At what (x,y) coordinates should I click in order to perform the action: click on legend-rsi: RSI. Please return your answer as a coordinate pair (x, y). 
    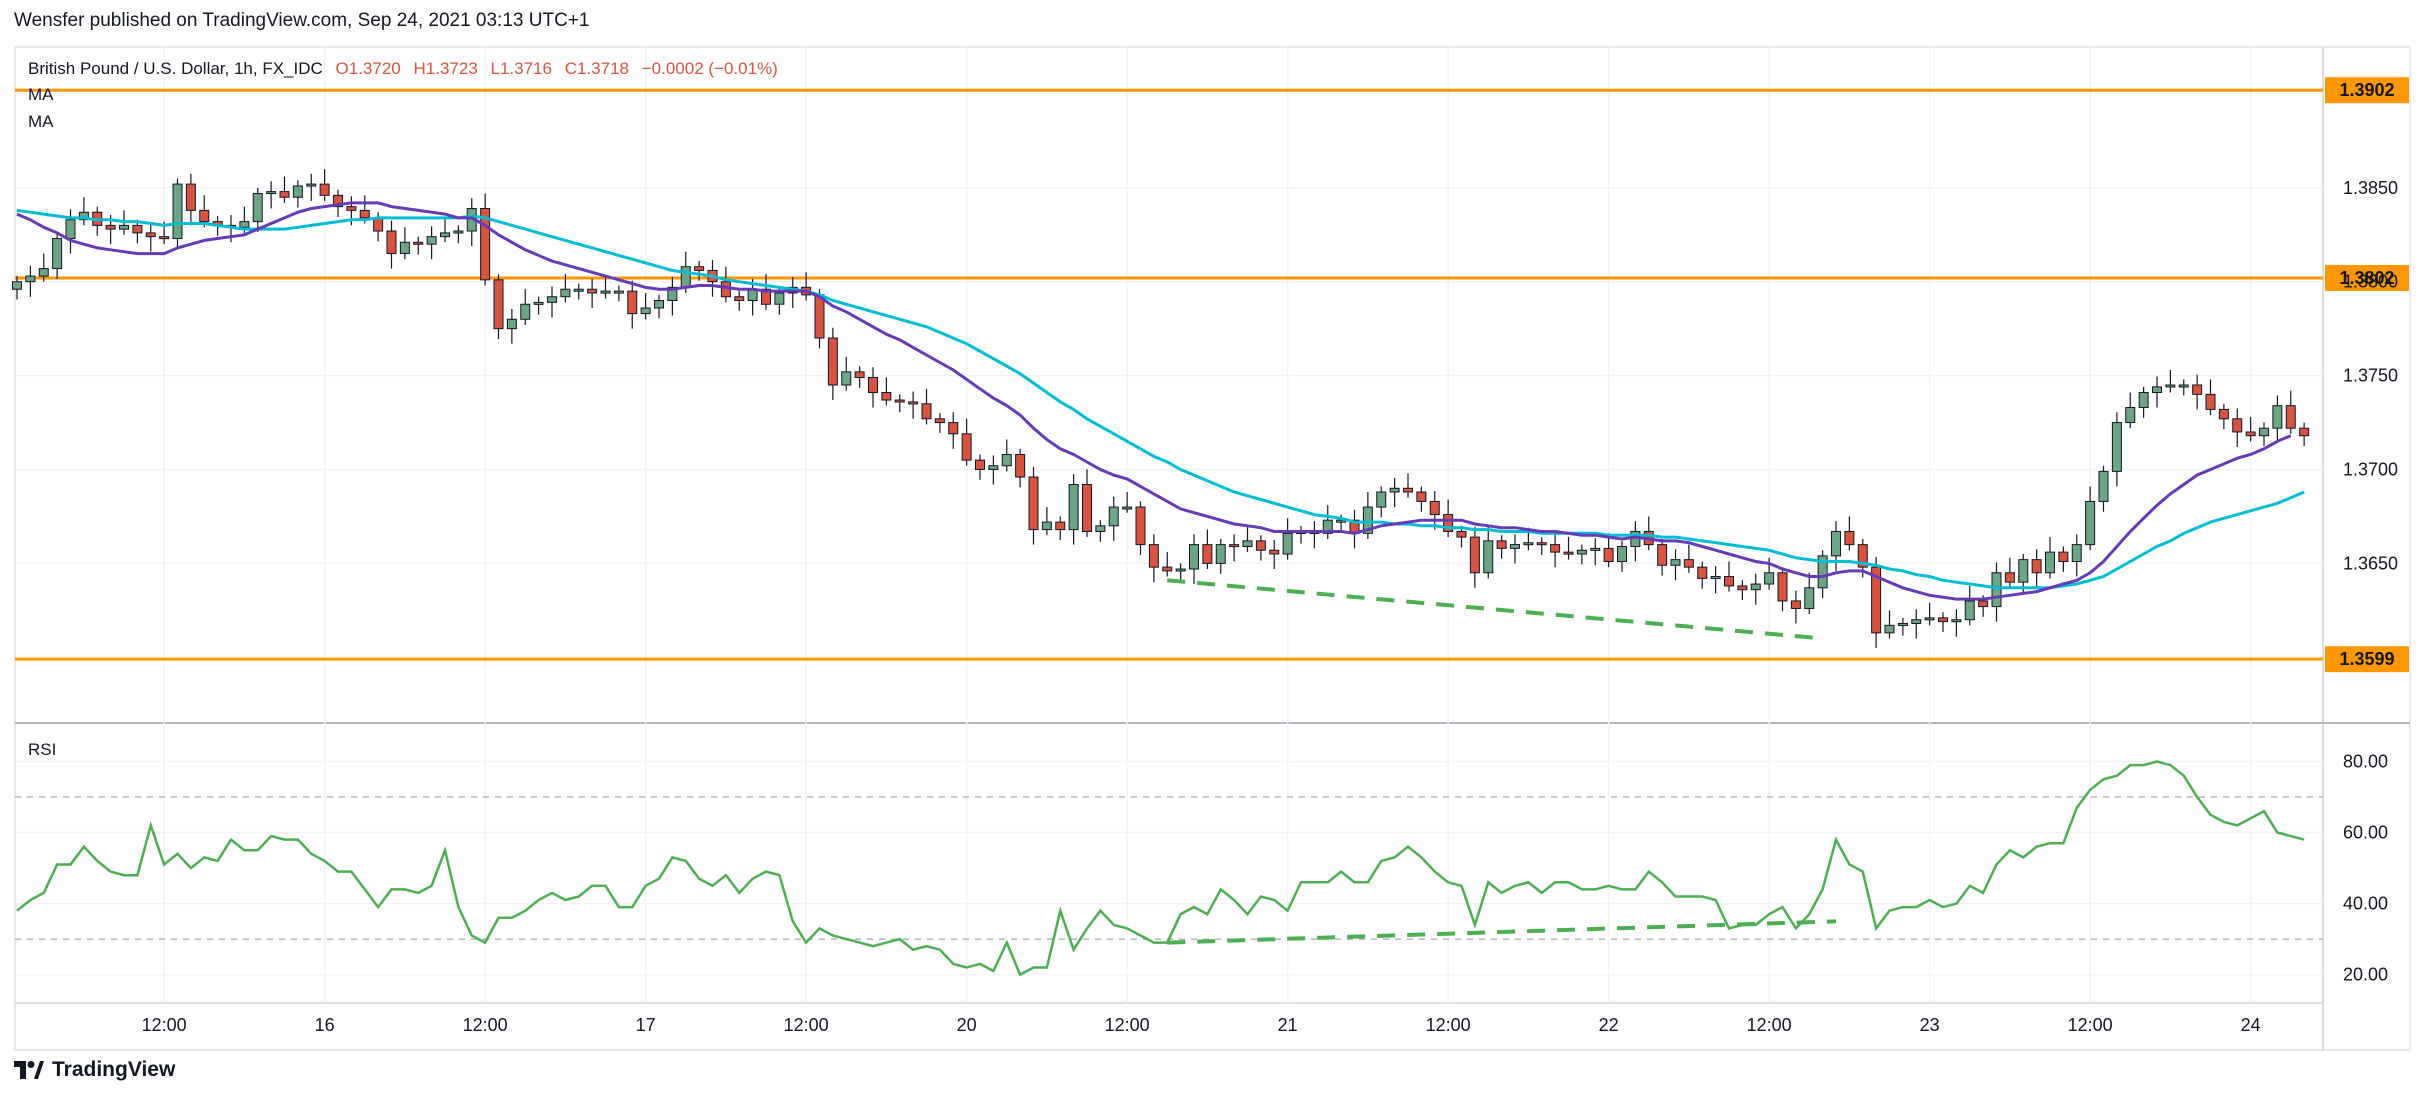
    Looking at the image, I should click on (42, 749).